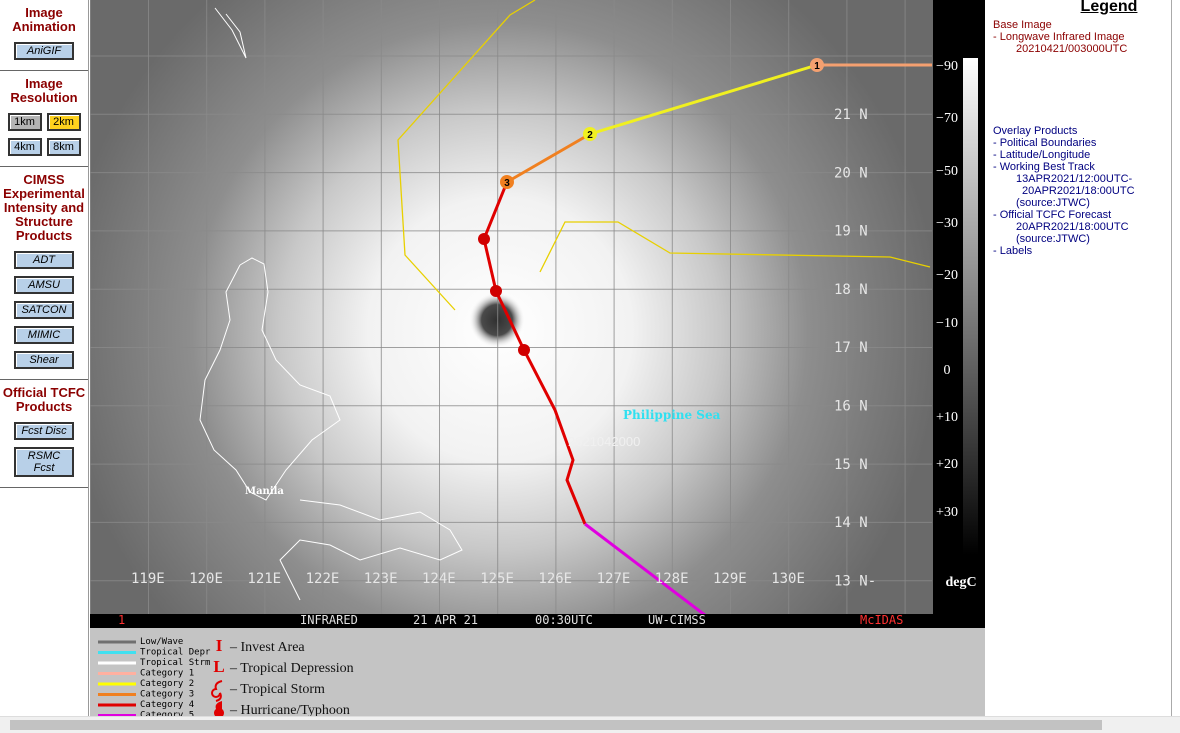 This screenshot has width=1180, height=733. What do you see at coordinates (851, 290) in the screenshot?
I see `latitude-label: 18 N` at bounding box center [851, 290].